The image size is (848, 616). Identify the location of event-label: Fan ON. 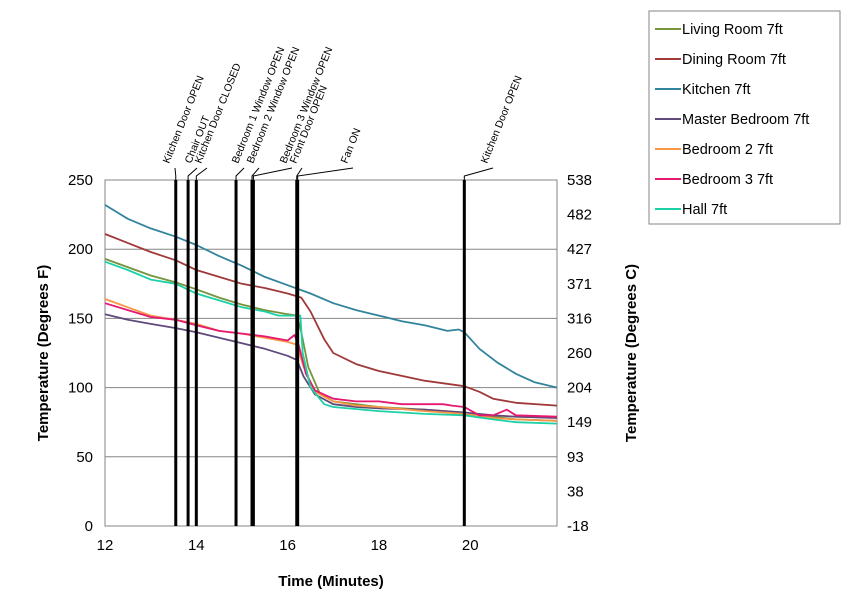
(351, 146).